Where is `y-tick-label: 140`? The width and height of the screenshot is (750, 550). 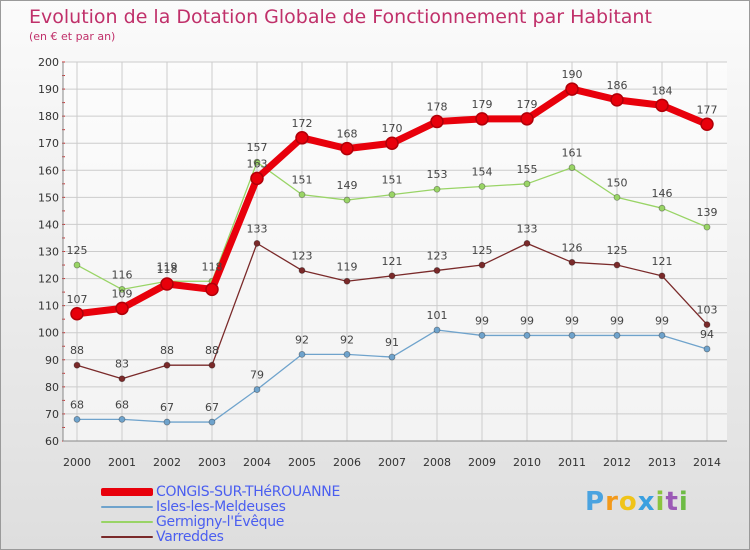 y-tick-label: 140 is located at coordinates (48, 224).